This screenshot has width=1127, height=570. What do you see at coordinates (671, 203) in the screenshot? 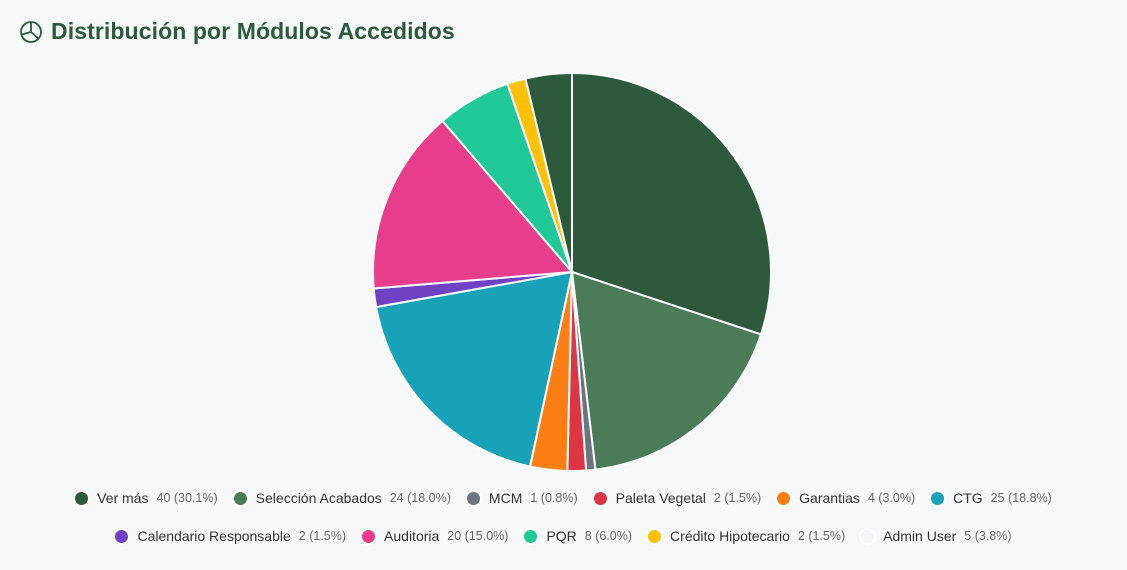
I see `pie-slice-ver-mas` at bounding box center [671, 203].